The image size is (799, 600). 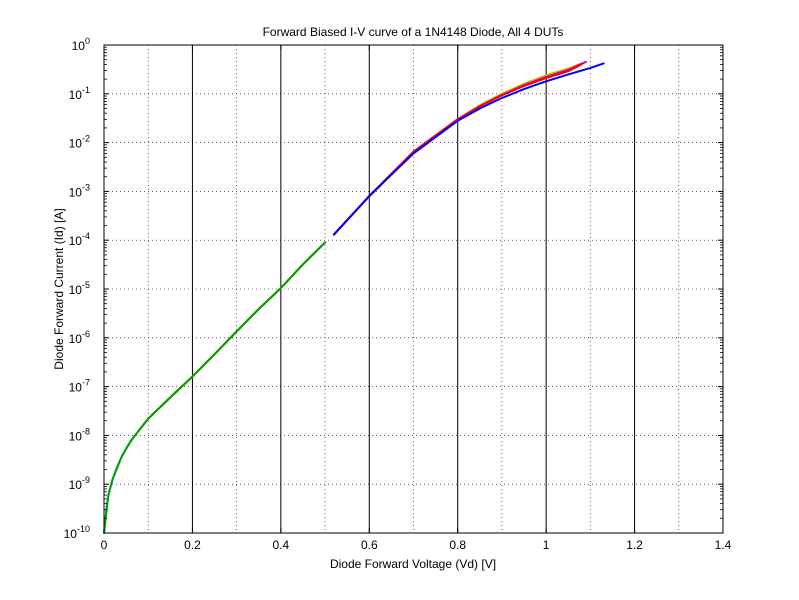 I want to click on x-tick-label: 0, so click(x=104, y=545).